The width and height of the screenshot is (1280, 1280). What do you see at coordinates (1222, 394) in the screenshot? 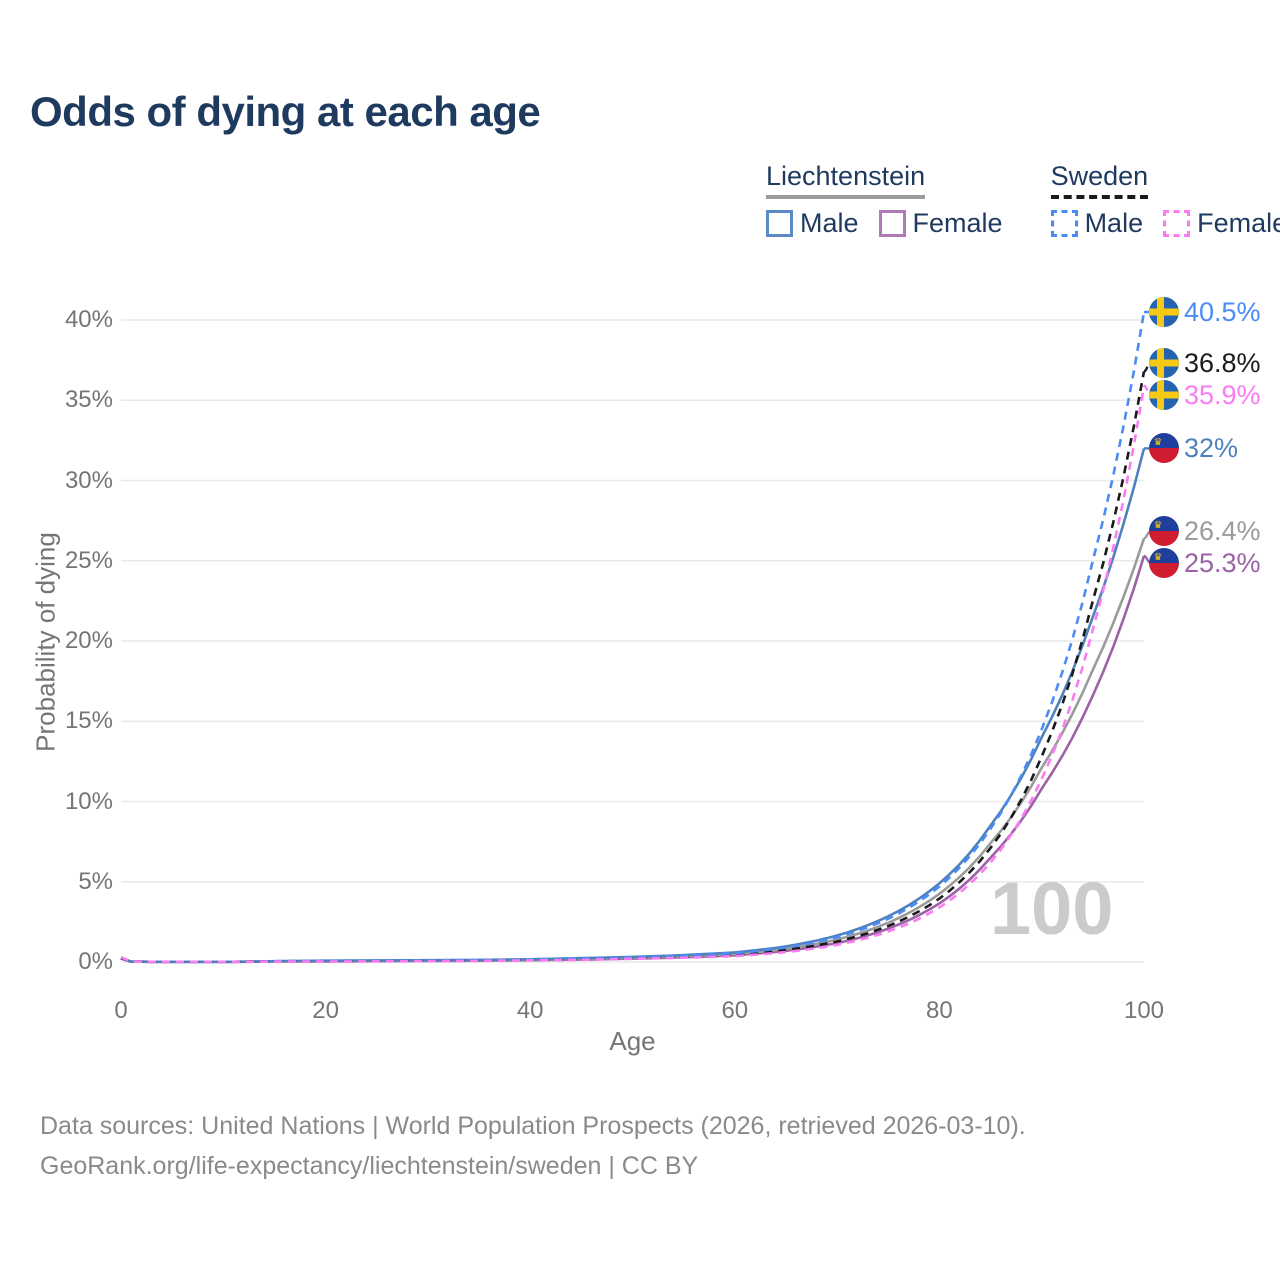
I see `end-label-value: 35.9%` at bounding box center [1222, 394].